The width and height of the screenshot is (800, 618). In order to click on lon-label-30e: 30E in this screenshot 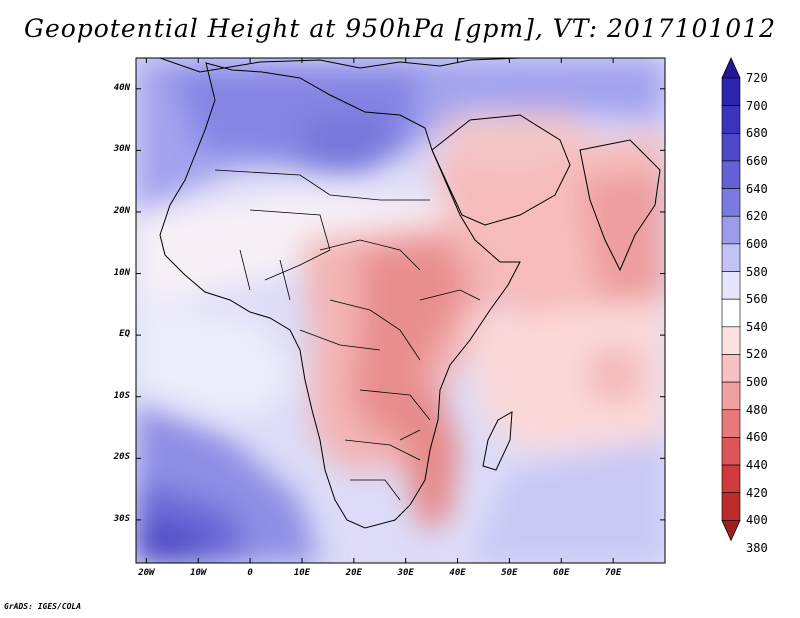, I will do `click(405, 573)`.